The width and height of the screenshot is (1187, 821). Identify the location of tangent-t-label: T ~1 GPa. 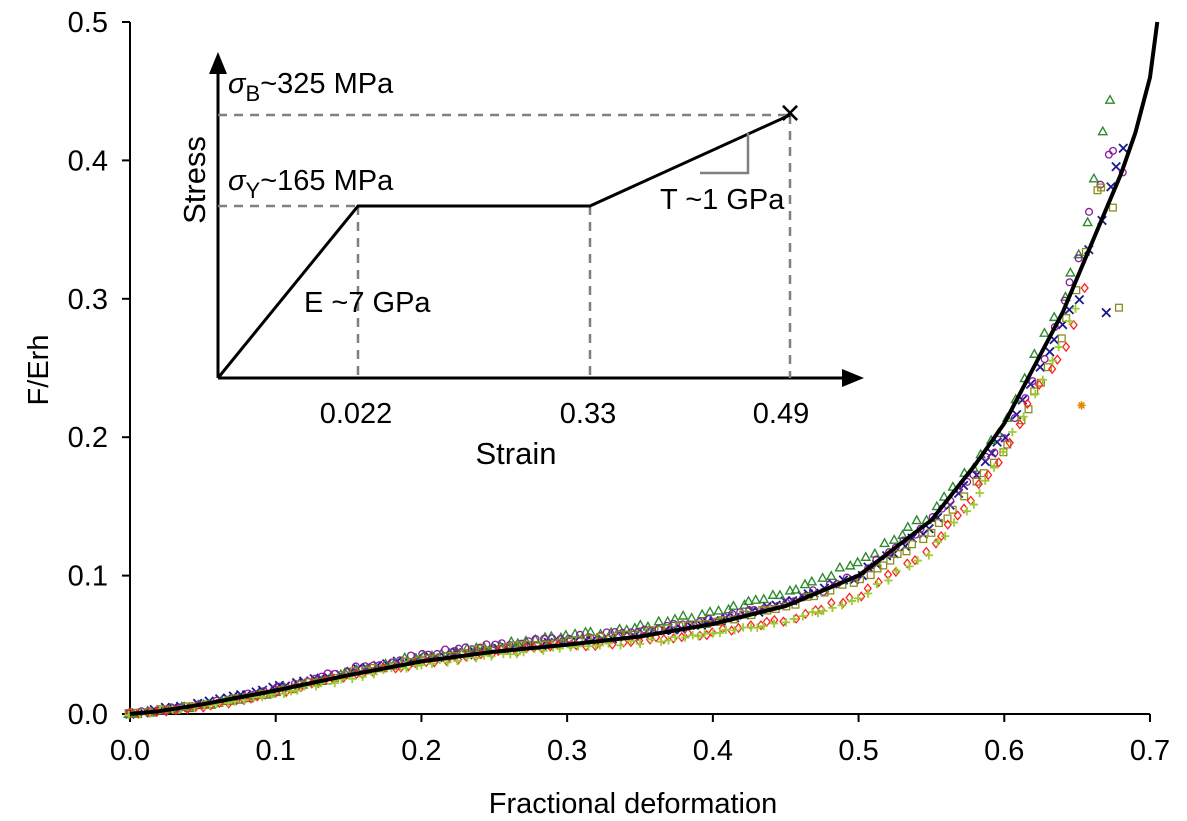
(722, 200).